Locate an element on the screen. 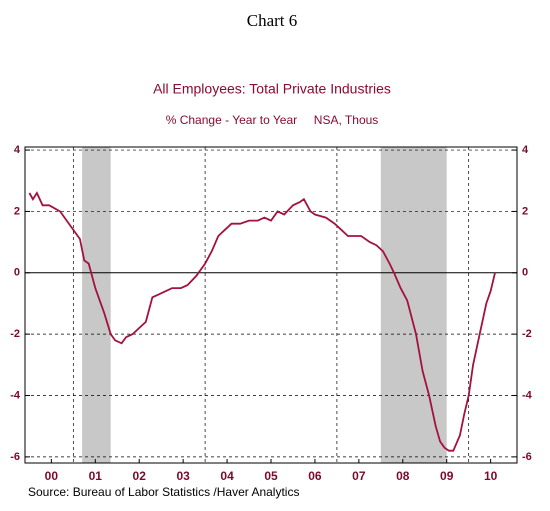 Image resolution: width=550 pixels, height=511 pixels. chart-title: Chart 6 is located at coordinates (272, 20).